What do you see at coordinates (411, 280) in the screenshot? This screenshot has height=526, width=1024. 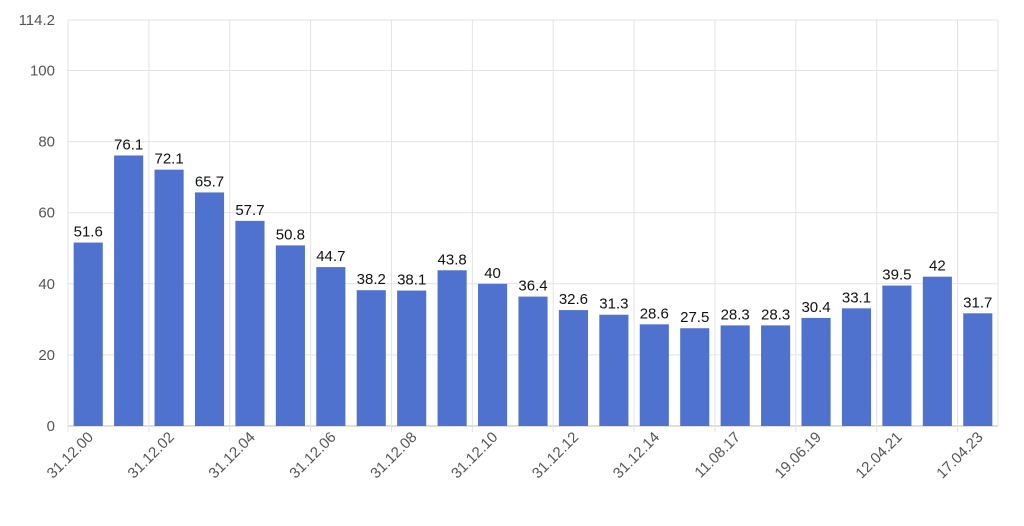 I see `data-label: 38.1` at bounding box center [411, 280].